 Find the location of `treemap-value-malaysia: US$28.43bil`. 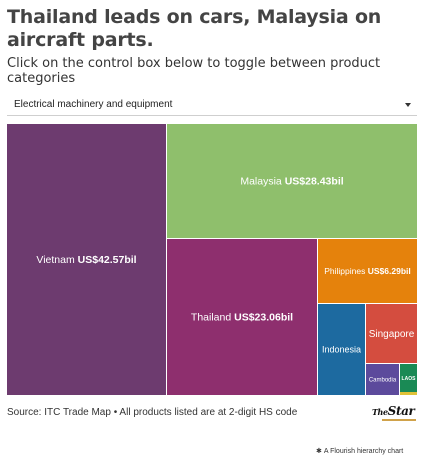

treemap-value-malaysia: US$28.43bil is located at coordinates (313, 182).